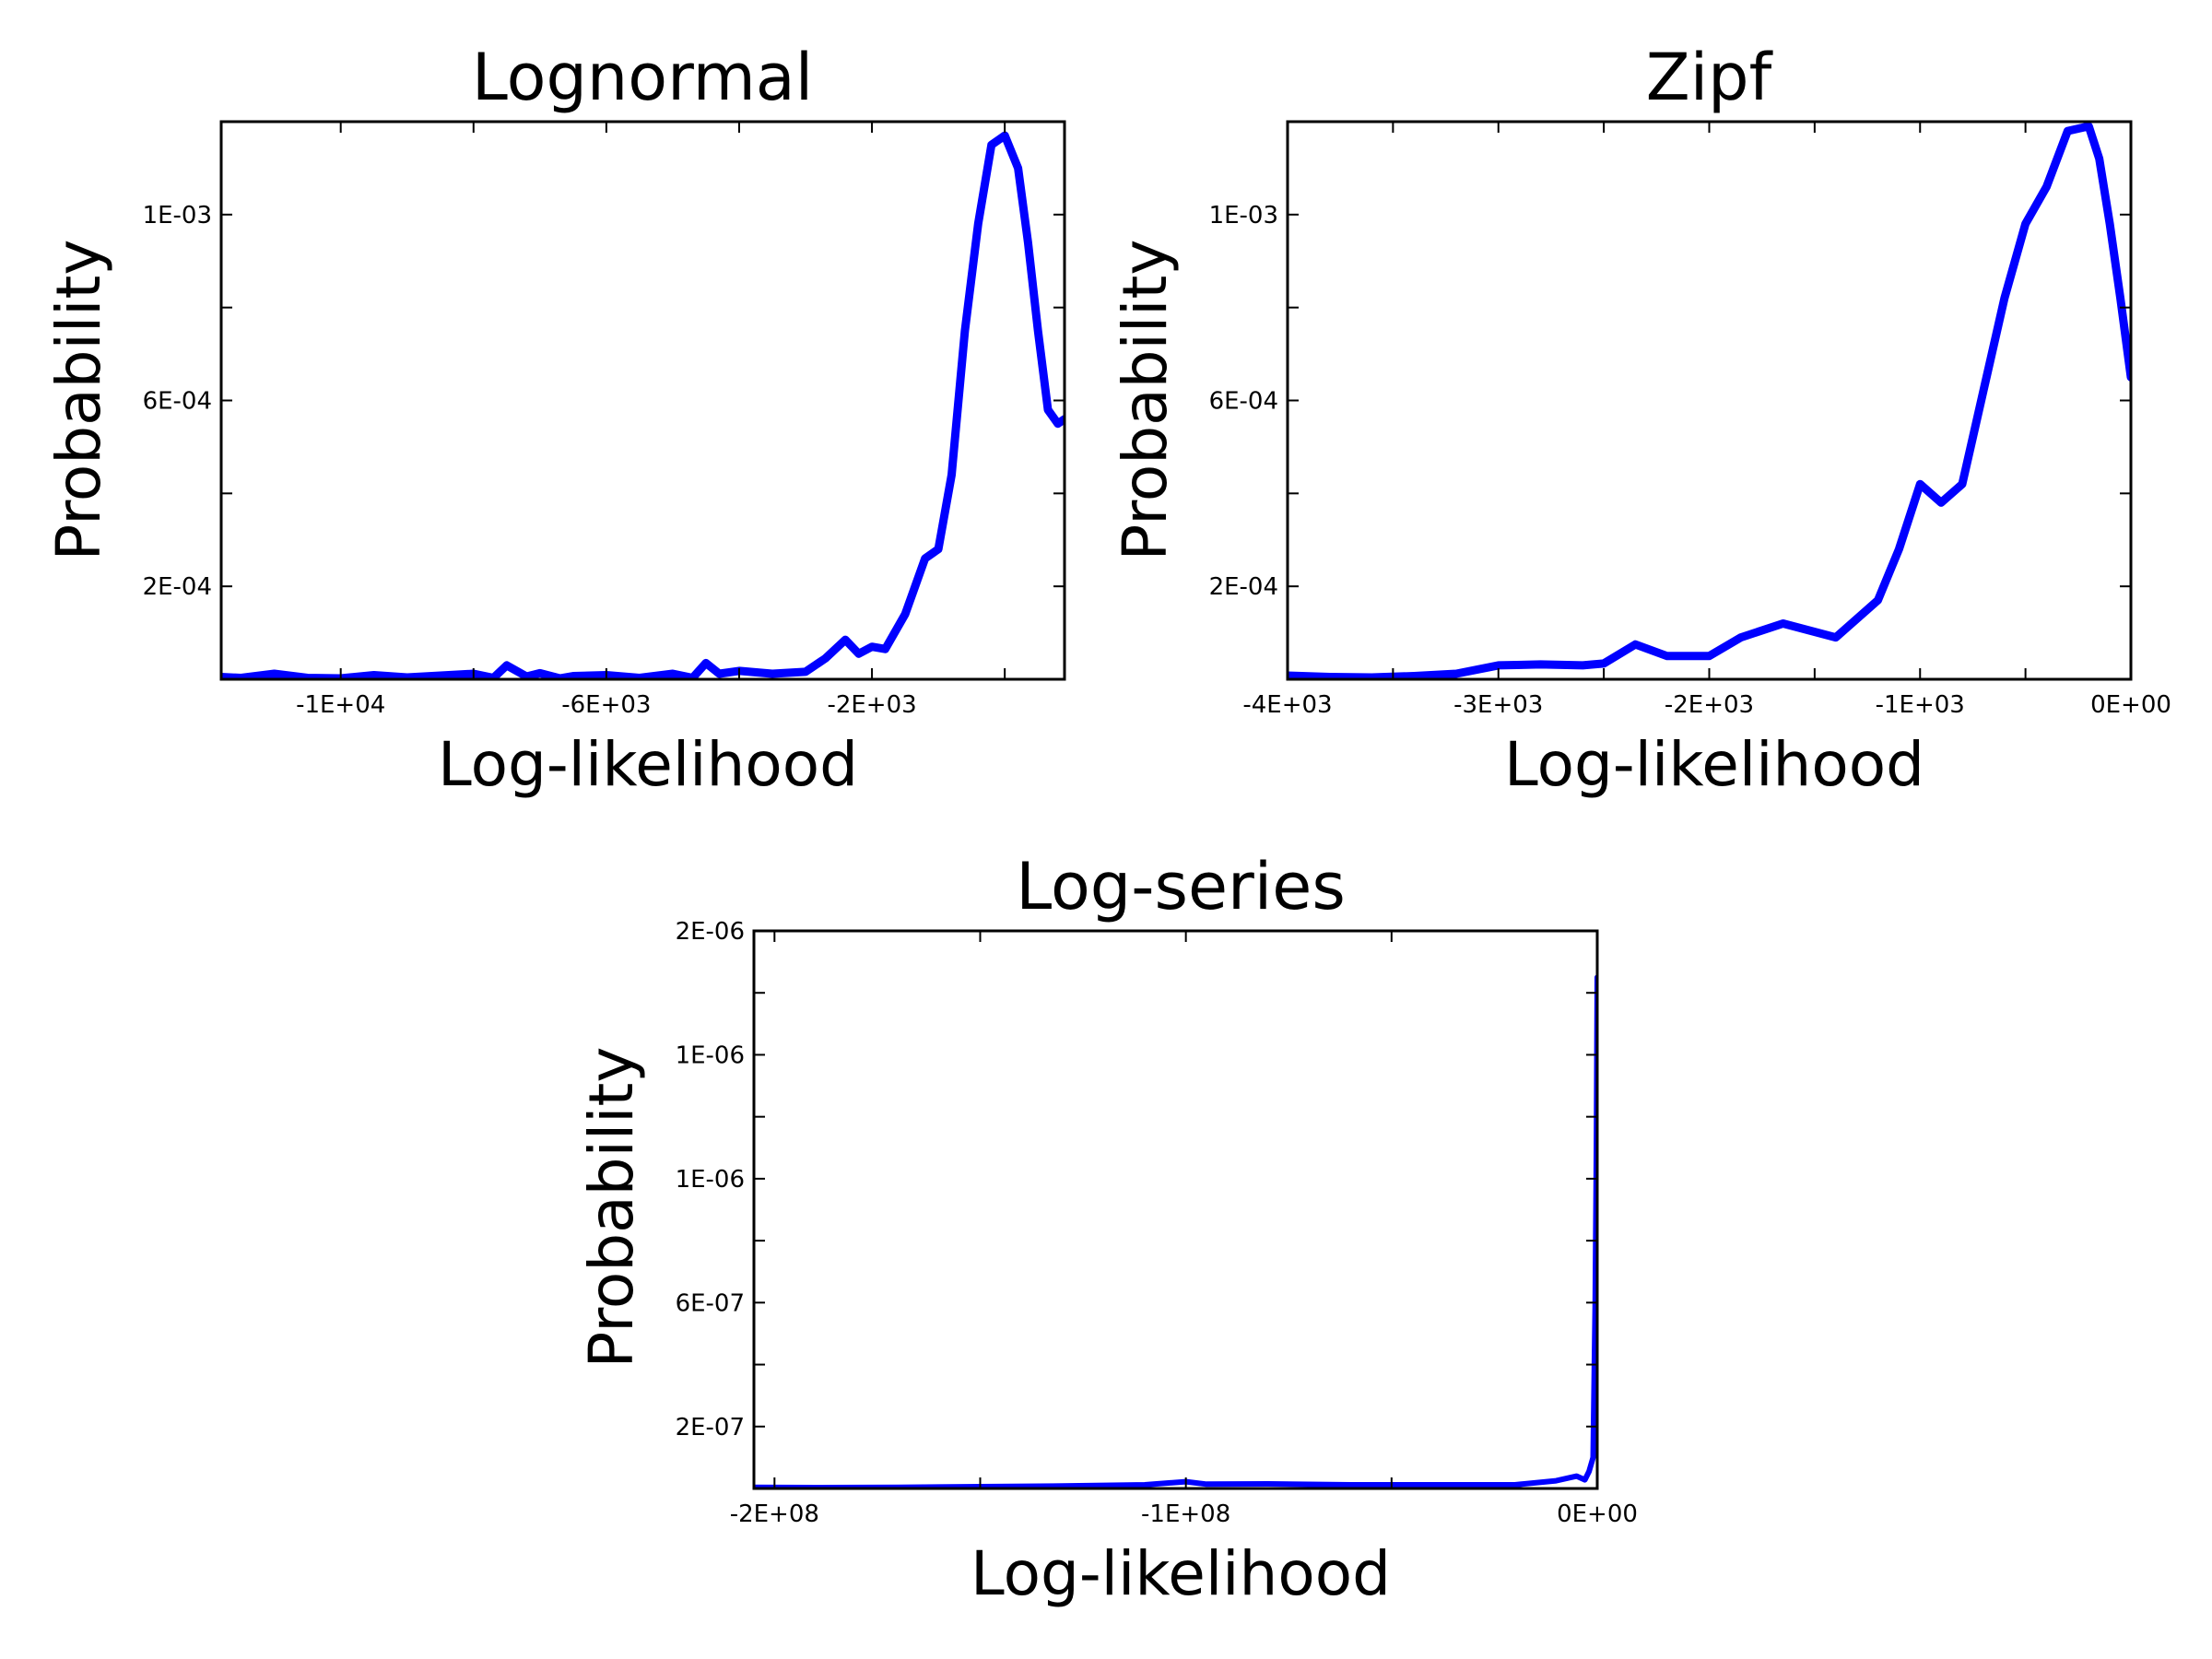  What do you see at coordinates (642, 77) in the screenshot?
I see `chart-title: Lognormal` at bounding box center [642, 77].